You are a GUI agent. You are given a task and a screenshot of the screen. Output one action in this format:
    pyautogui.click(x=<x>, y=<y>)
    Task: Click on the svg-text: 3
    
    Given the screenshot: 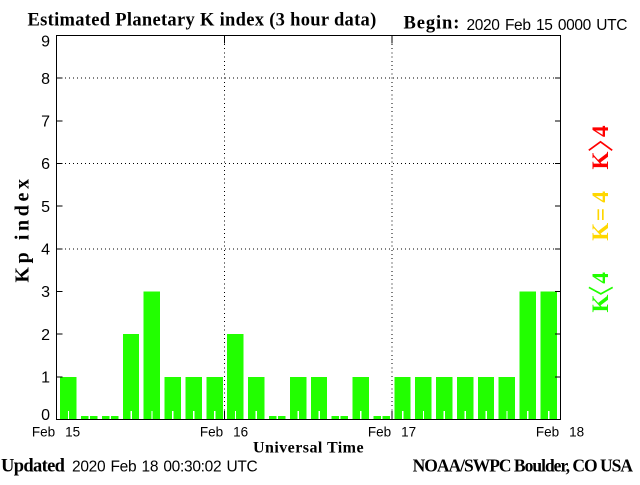 What is the action you would take?
    pyautogui.click(x=45, y=292)
    